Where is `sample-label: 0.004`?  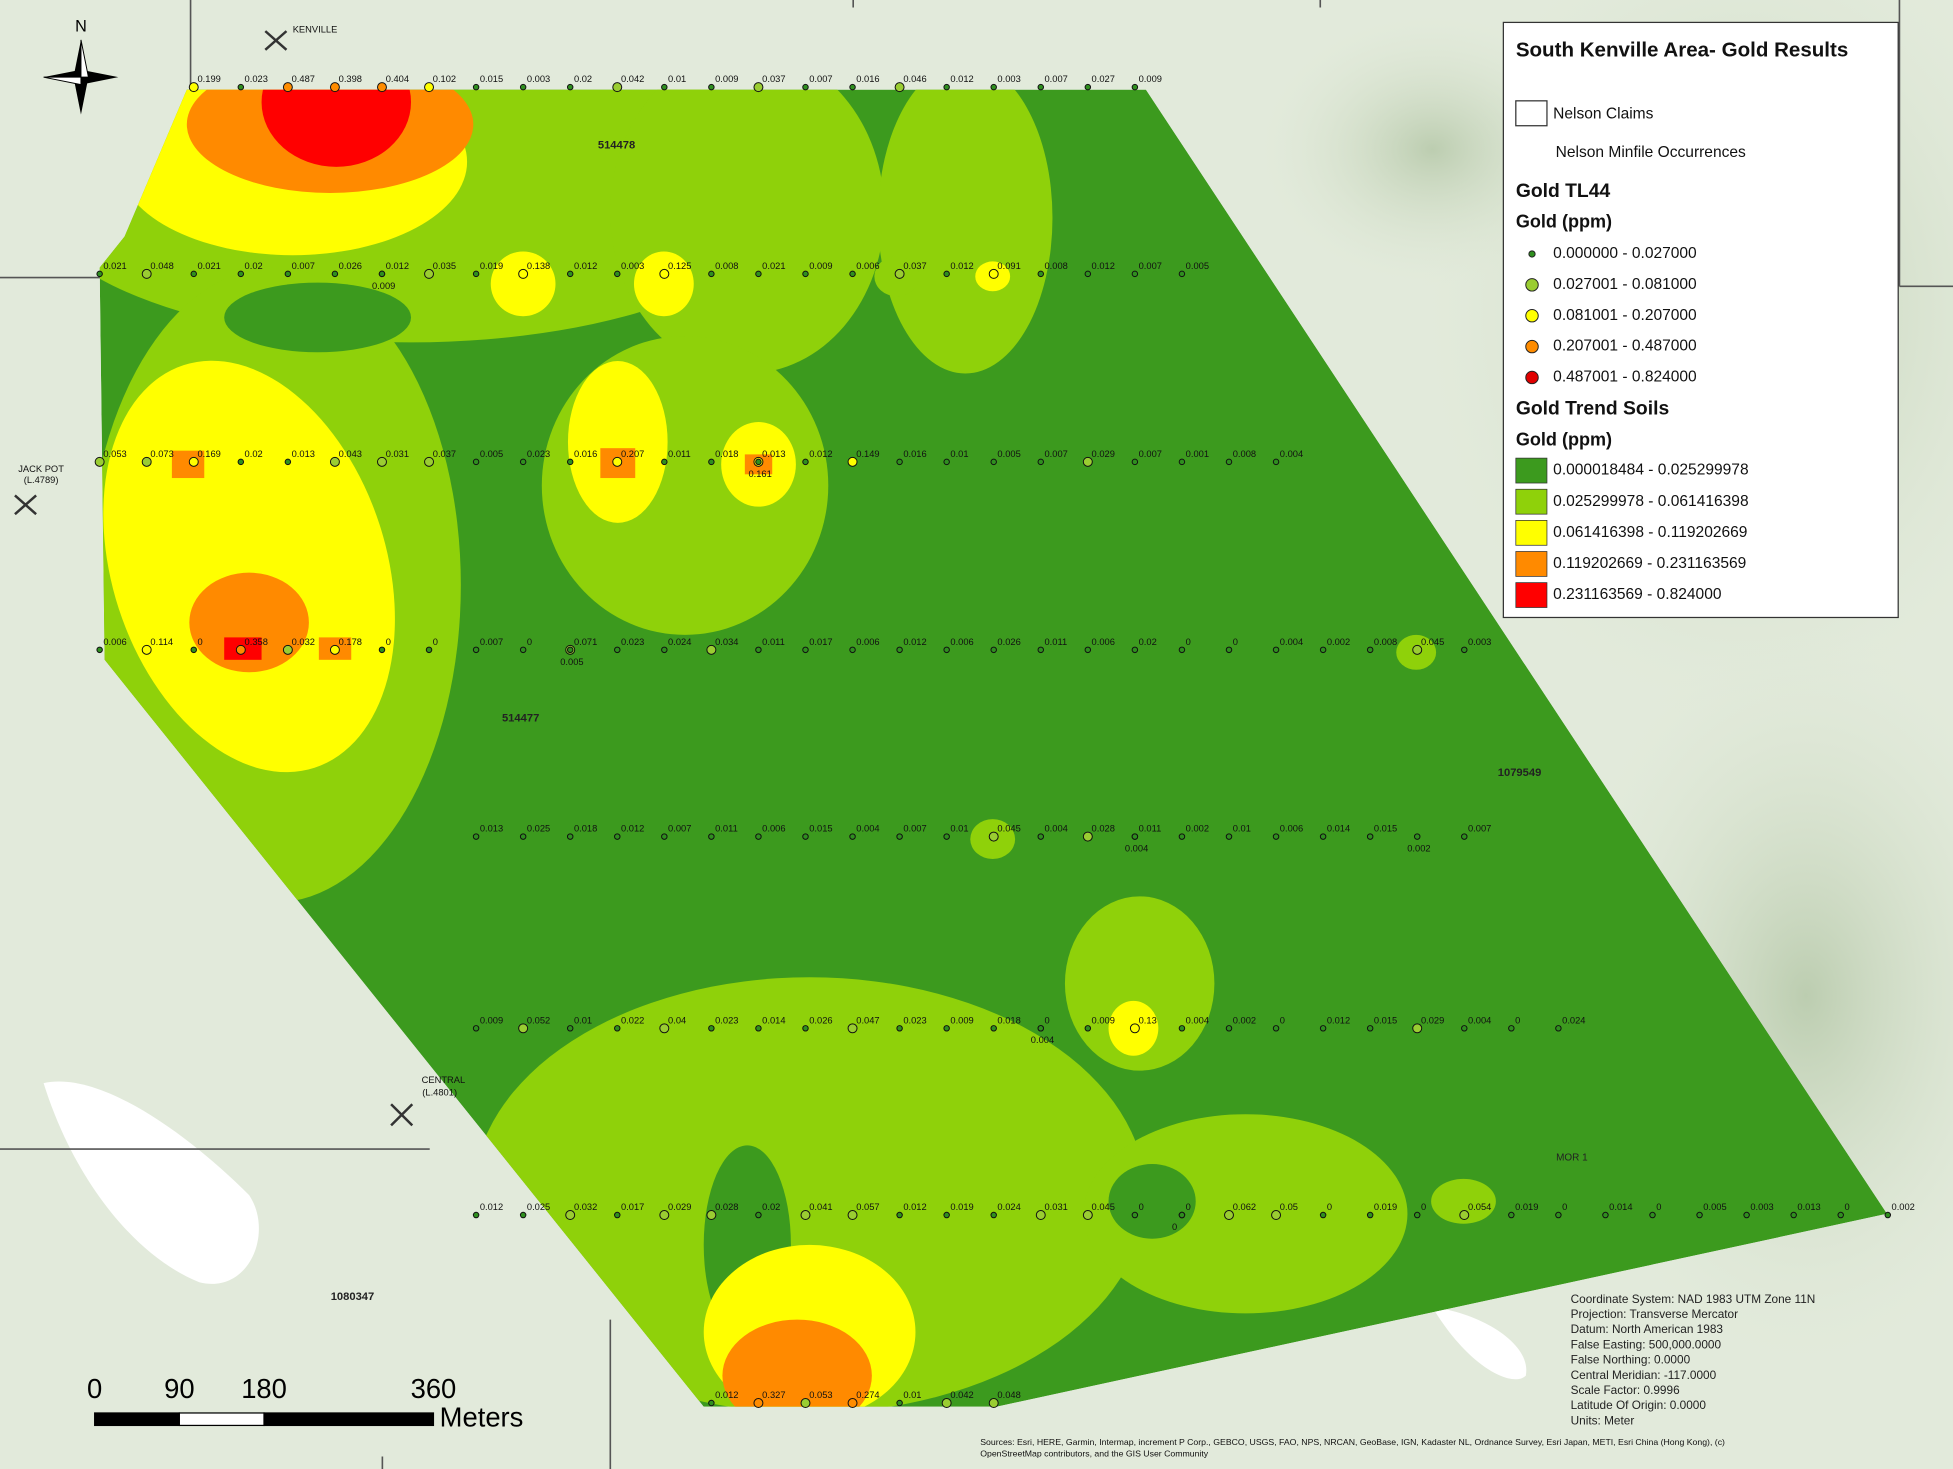
sample-label: 0.004 is located at coordinates (1291, 642).